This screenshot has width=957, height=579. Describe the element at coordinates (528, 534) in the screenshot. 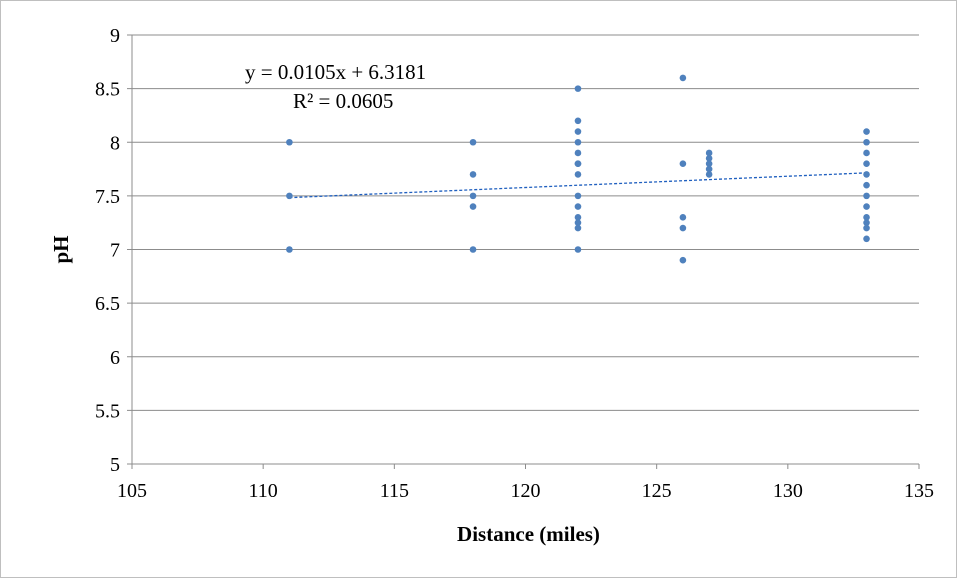

I see `x-axis-title: Distance (miles)` at that location.